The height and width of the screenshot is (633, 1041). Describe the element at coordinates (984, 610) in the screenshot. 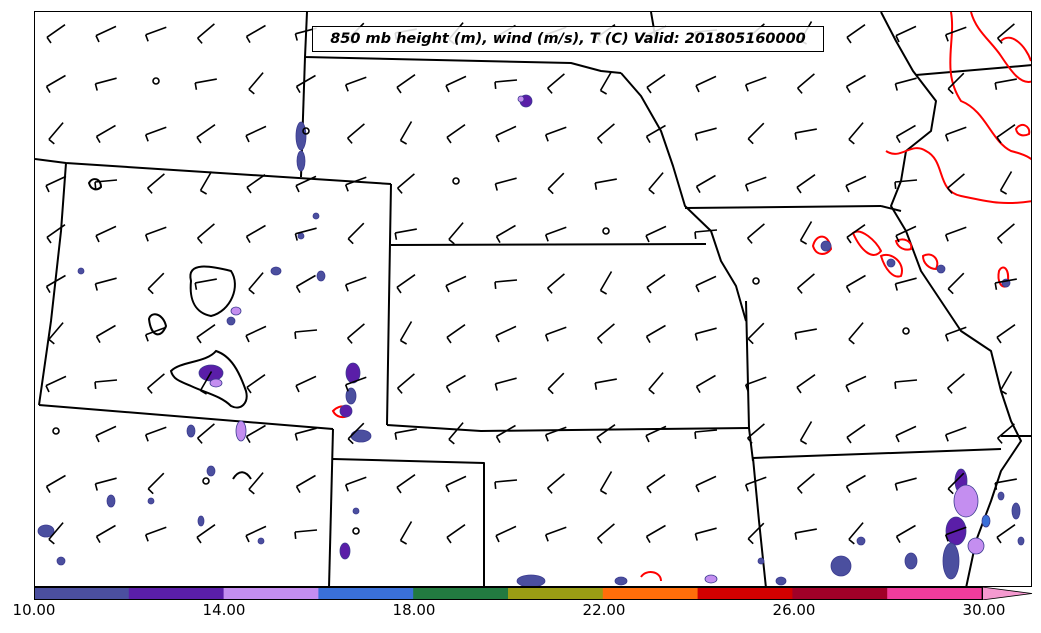

I see `colorbar-tick-label: 30.00` at that location.